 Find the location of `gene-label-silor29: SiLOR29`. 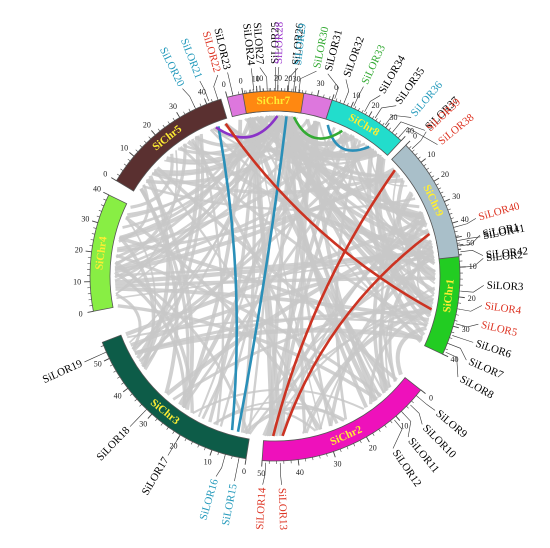

gene-label-silor29: SiLOR29 is located at coordinates (300, 44).